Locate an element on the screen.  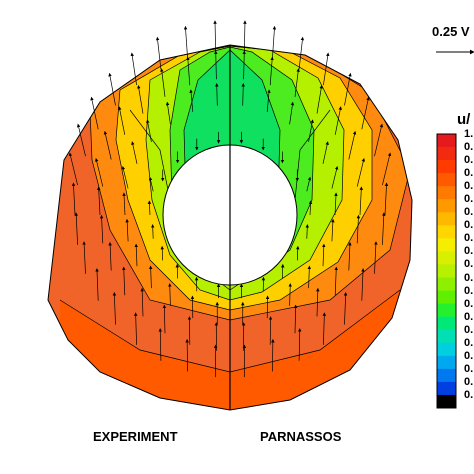
label-experiment: EXPERIMENT is located at coordinates (135, 436).